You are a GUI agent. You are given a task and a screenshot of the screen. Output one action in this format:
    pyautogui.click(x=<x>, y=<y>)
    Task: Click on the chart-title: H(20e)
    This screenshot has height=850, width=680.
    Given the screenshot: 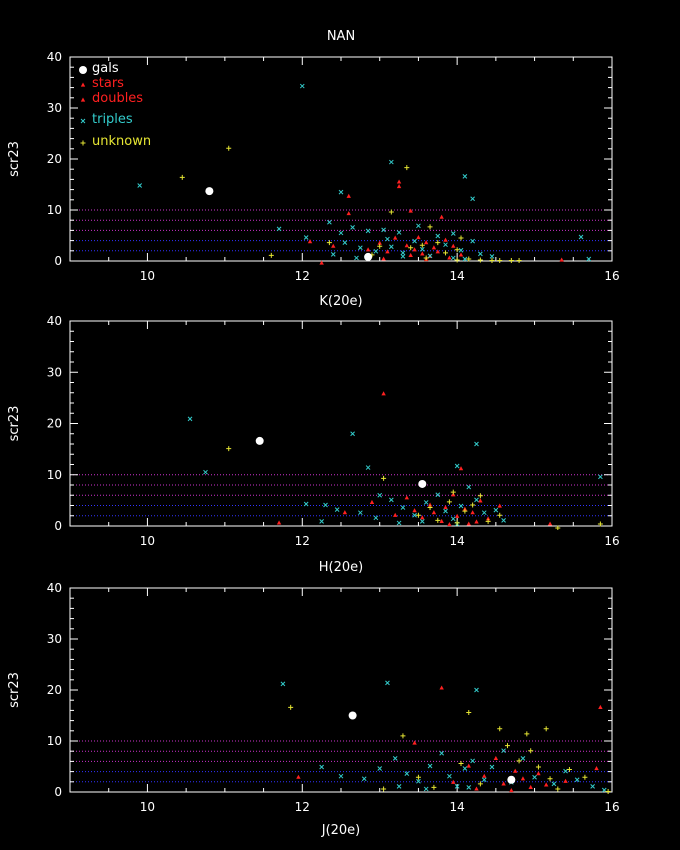 What is the action you would take?
    pyautogui.click(x=341, y=567)
    